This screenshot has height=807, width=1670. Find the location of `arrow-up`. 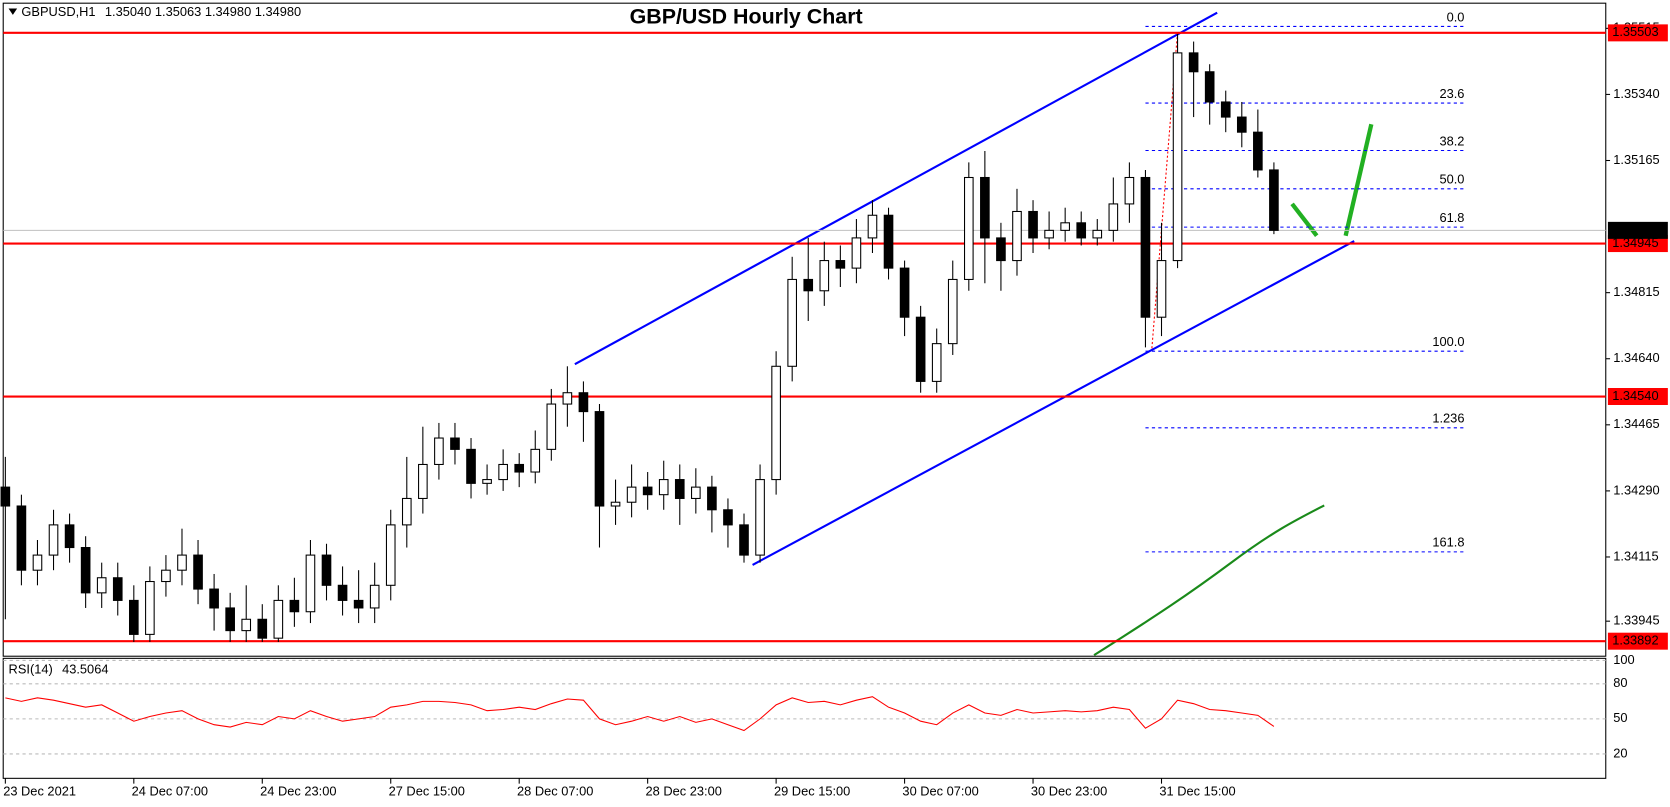

arrow-up is located at coordinates (1358, 180).